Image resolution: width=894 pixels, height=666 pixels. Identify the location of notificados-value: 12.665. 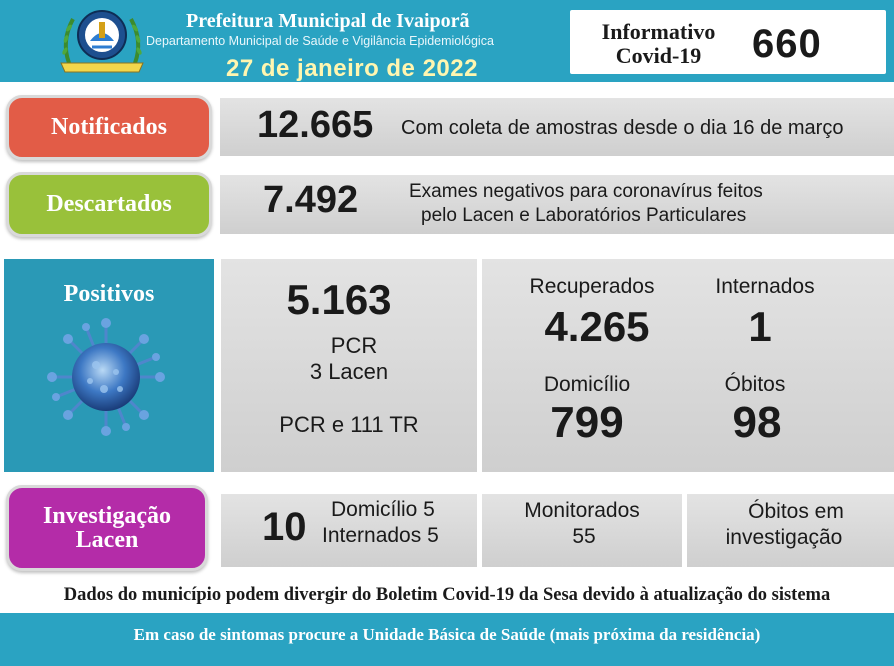
(315, 125).